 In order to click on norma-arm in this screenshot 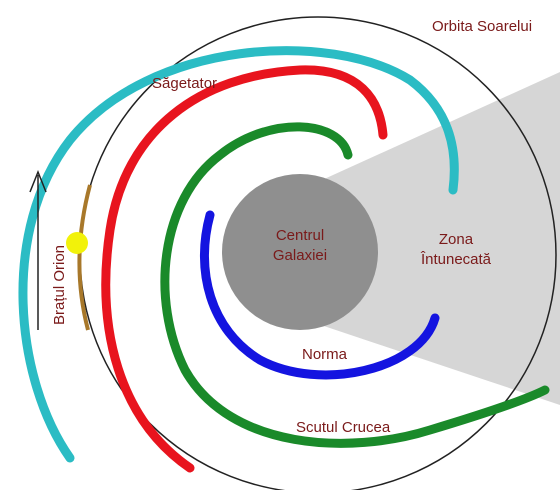, I will do `click(320, 295)`.